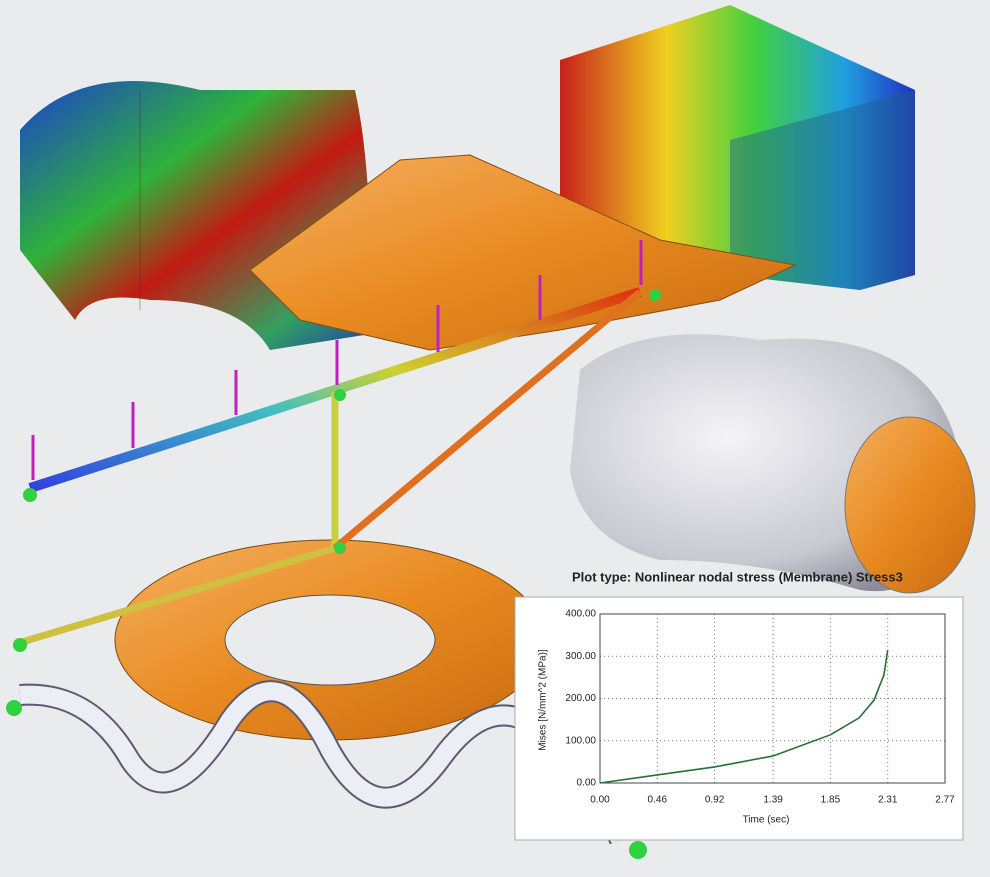 This screenshot has height=877, width=990. What do you see at coordinates (831, 800) in the screenshot?
I see `x-tick-label: 1.85` at bounding box center [831, 800].